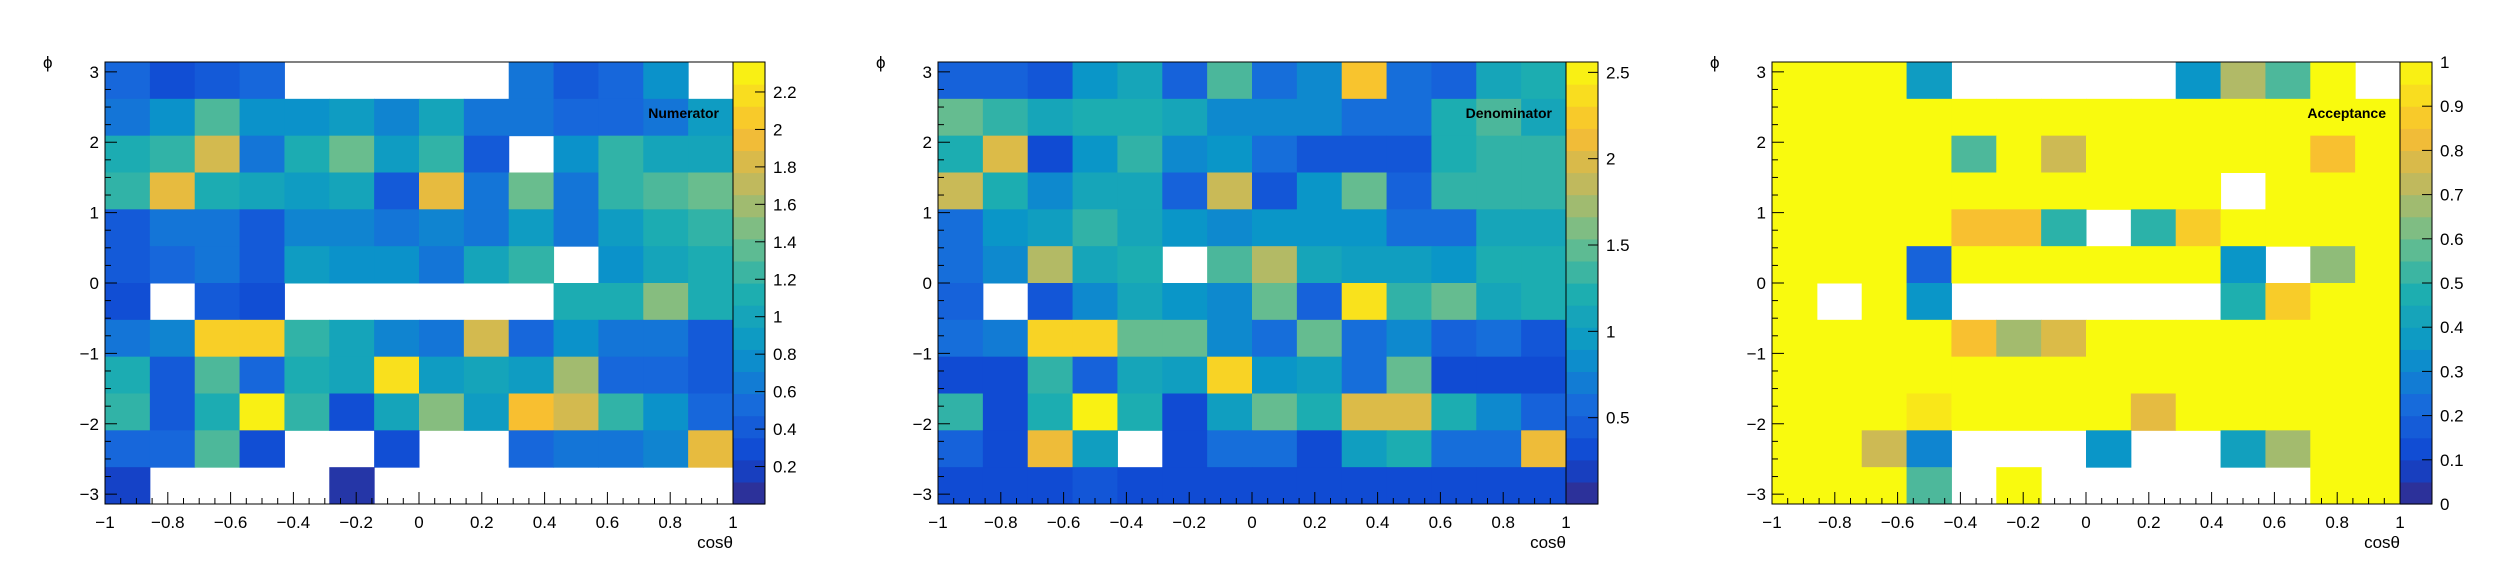 This screenshot has width=2496, height=572. Describe the element at coordinates (732, 522) in the screenshot. I see `x-tick-label: 1` at that location.